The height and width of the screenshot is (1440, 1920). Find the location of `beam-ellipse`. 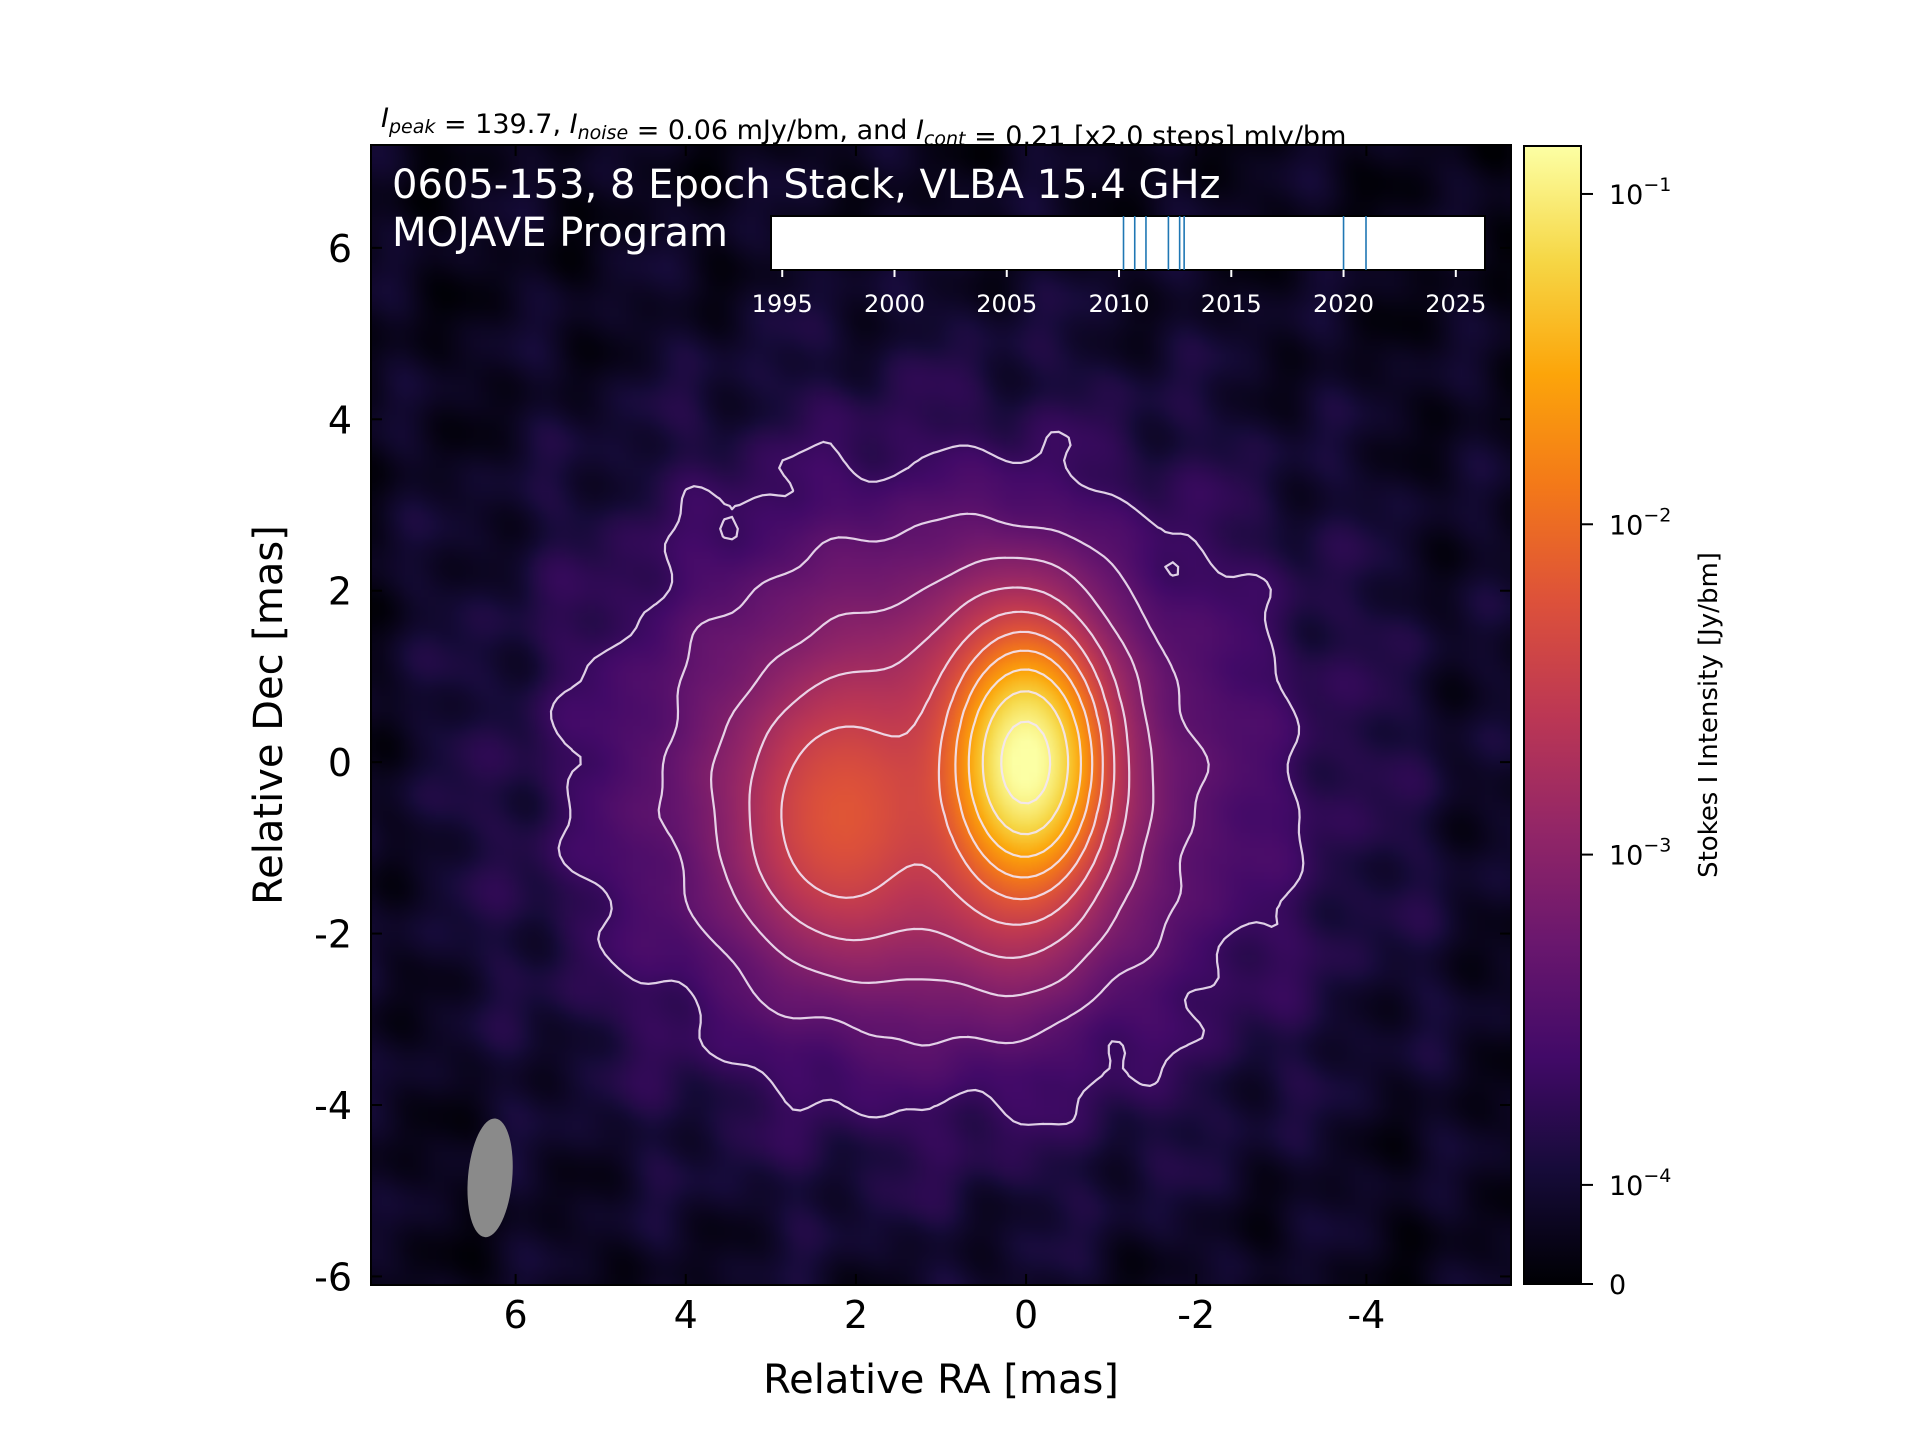

beam-ellipse is located at coordinates (490, 1178).